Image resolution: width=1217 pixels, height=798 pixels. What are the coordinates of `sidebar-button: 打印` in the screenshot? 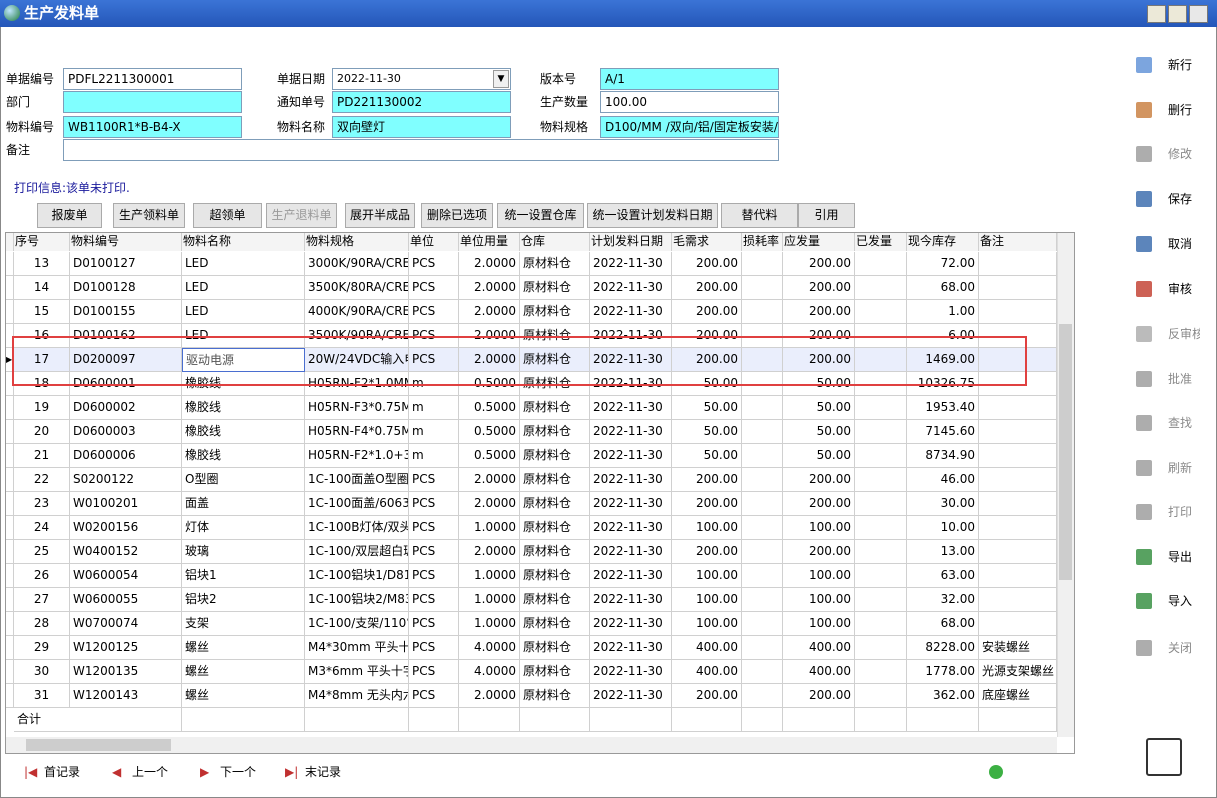 It's located at (1180, 512).